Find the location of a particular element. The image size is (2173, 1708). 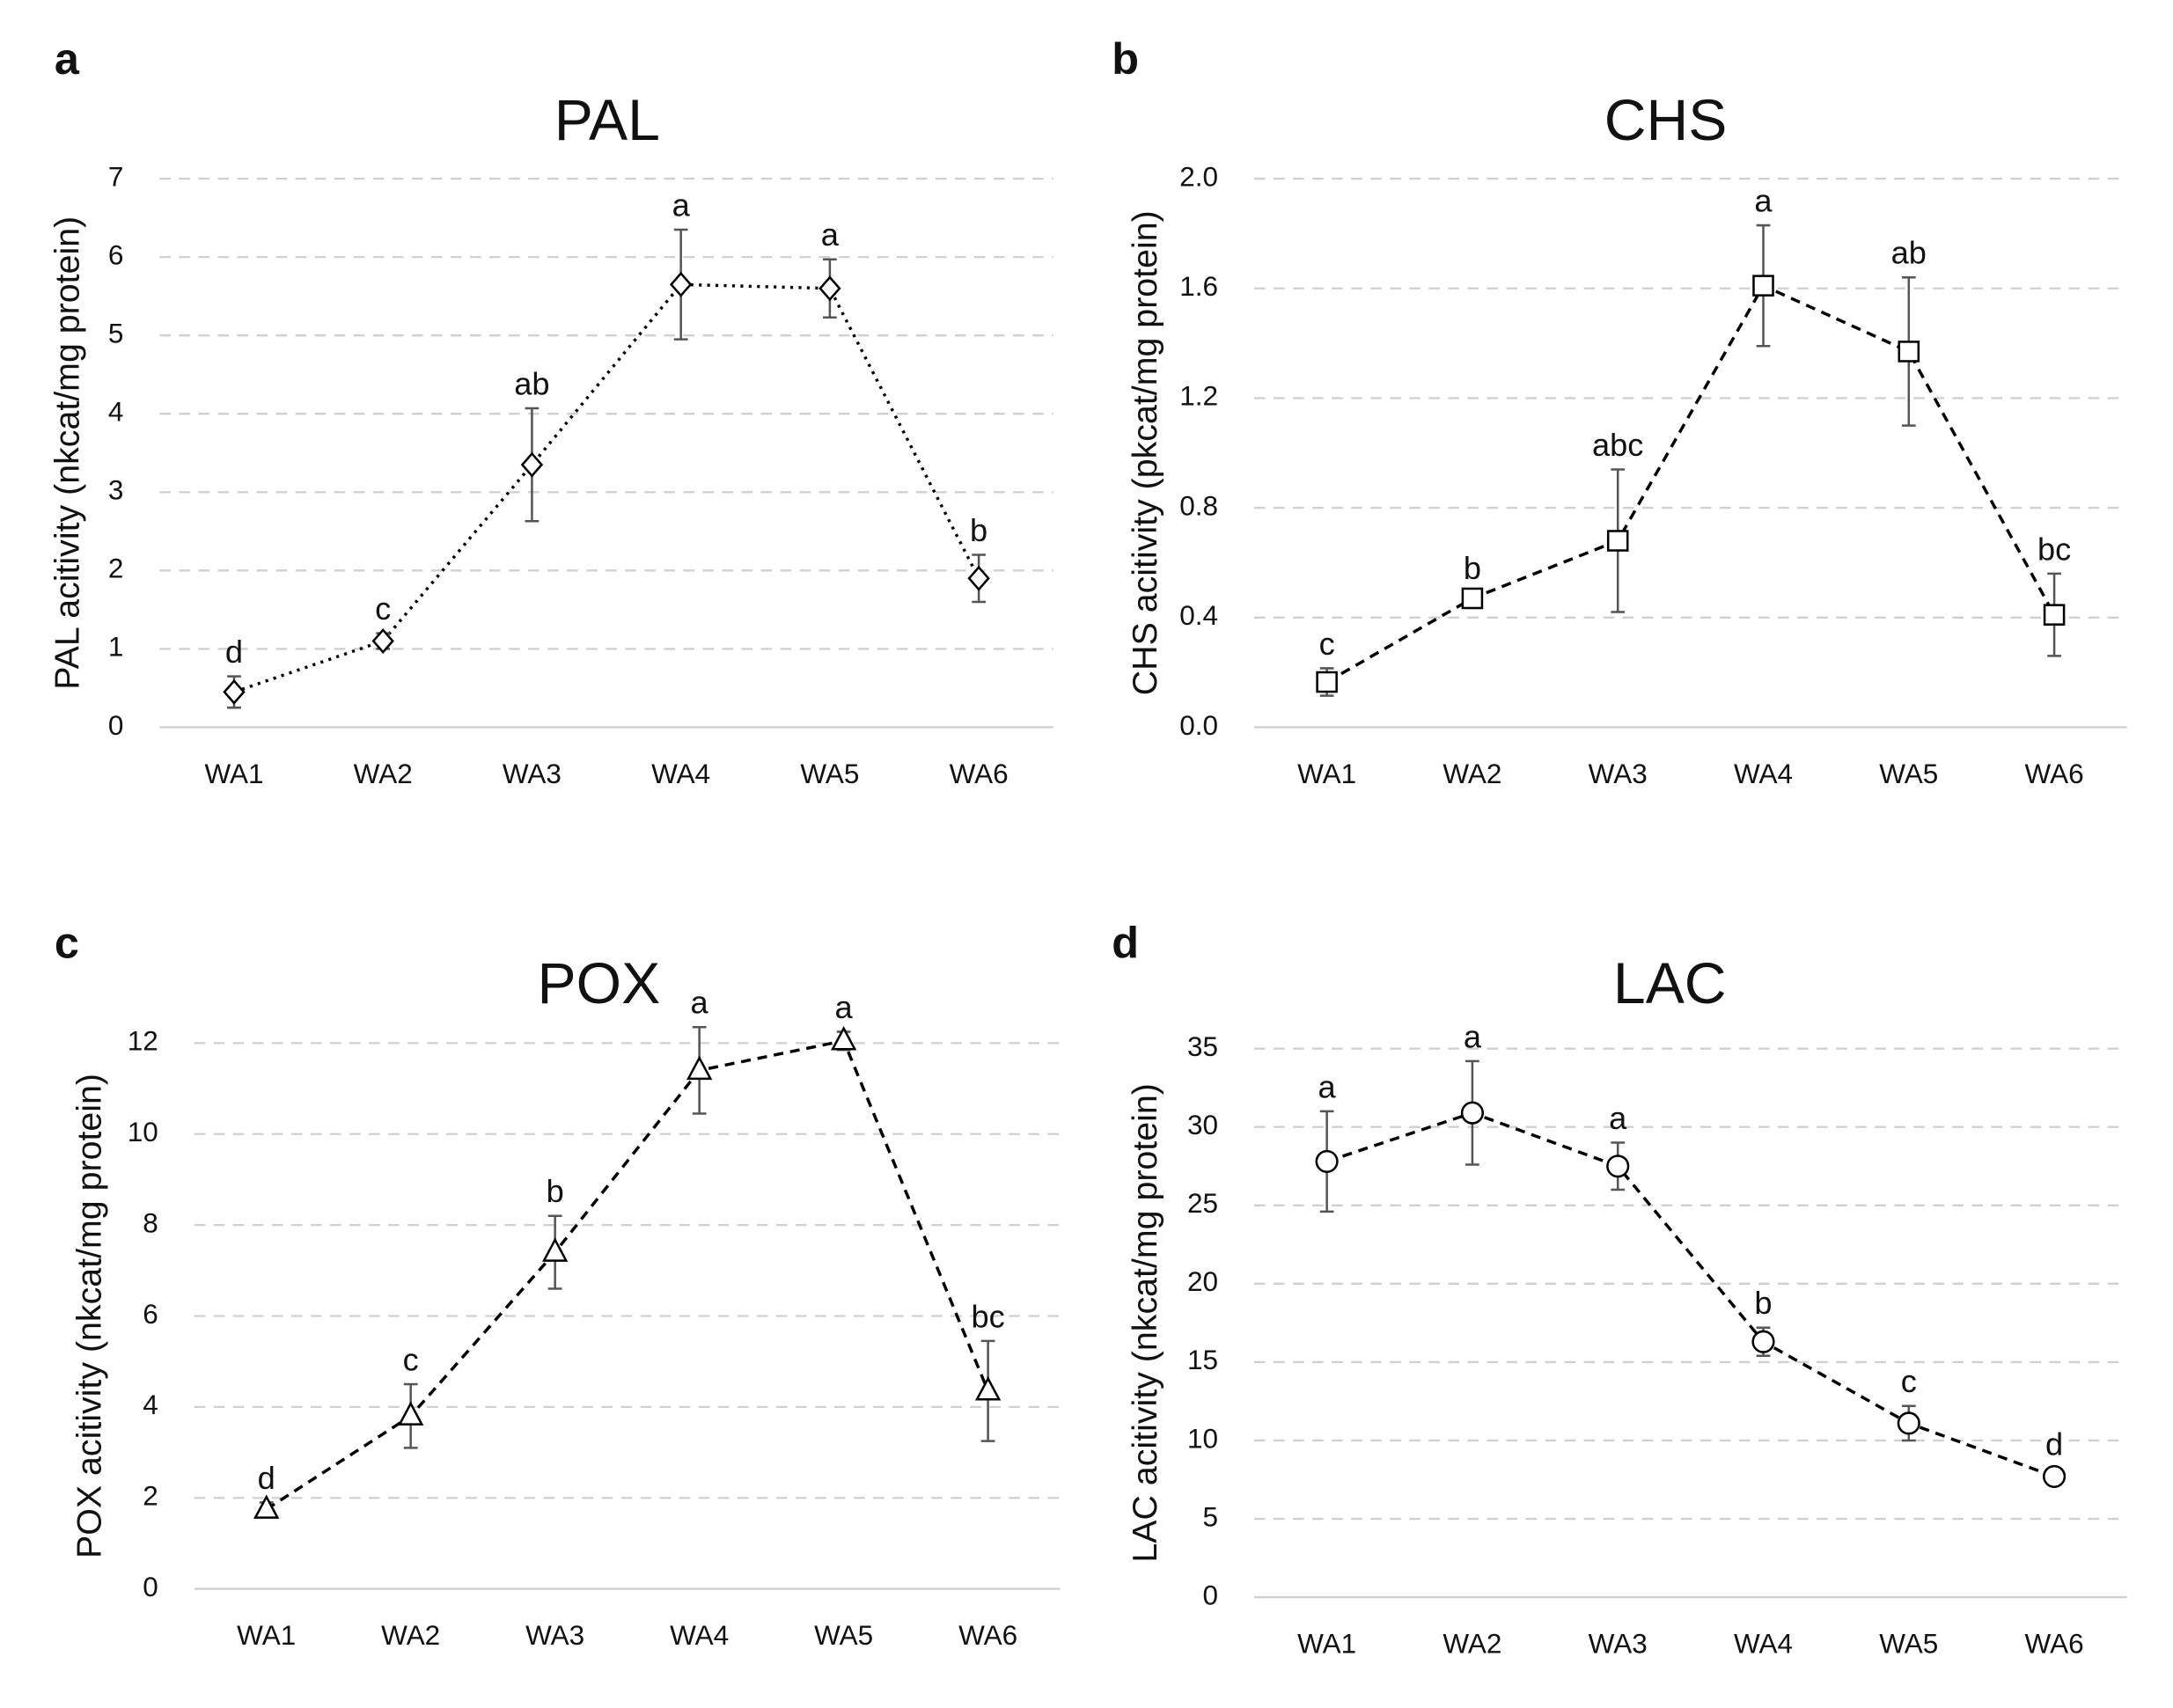

panel-label: c is located at coordinates (67, 942).